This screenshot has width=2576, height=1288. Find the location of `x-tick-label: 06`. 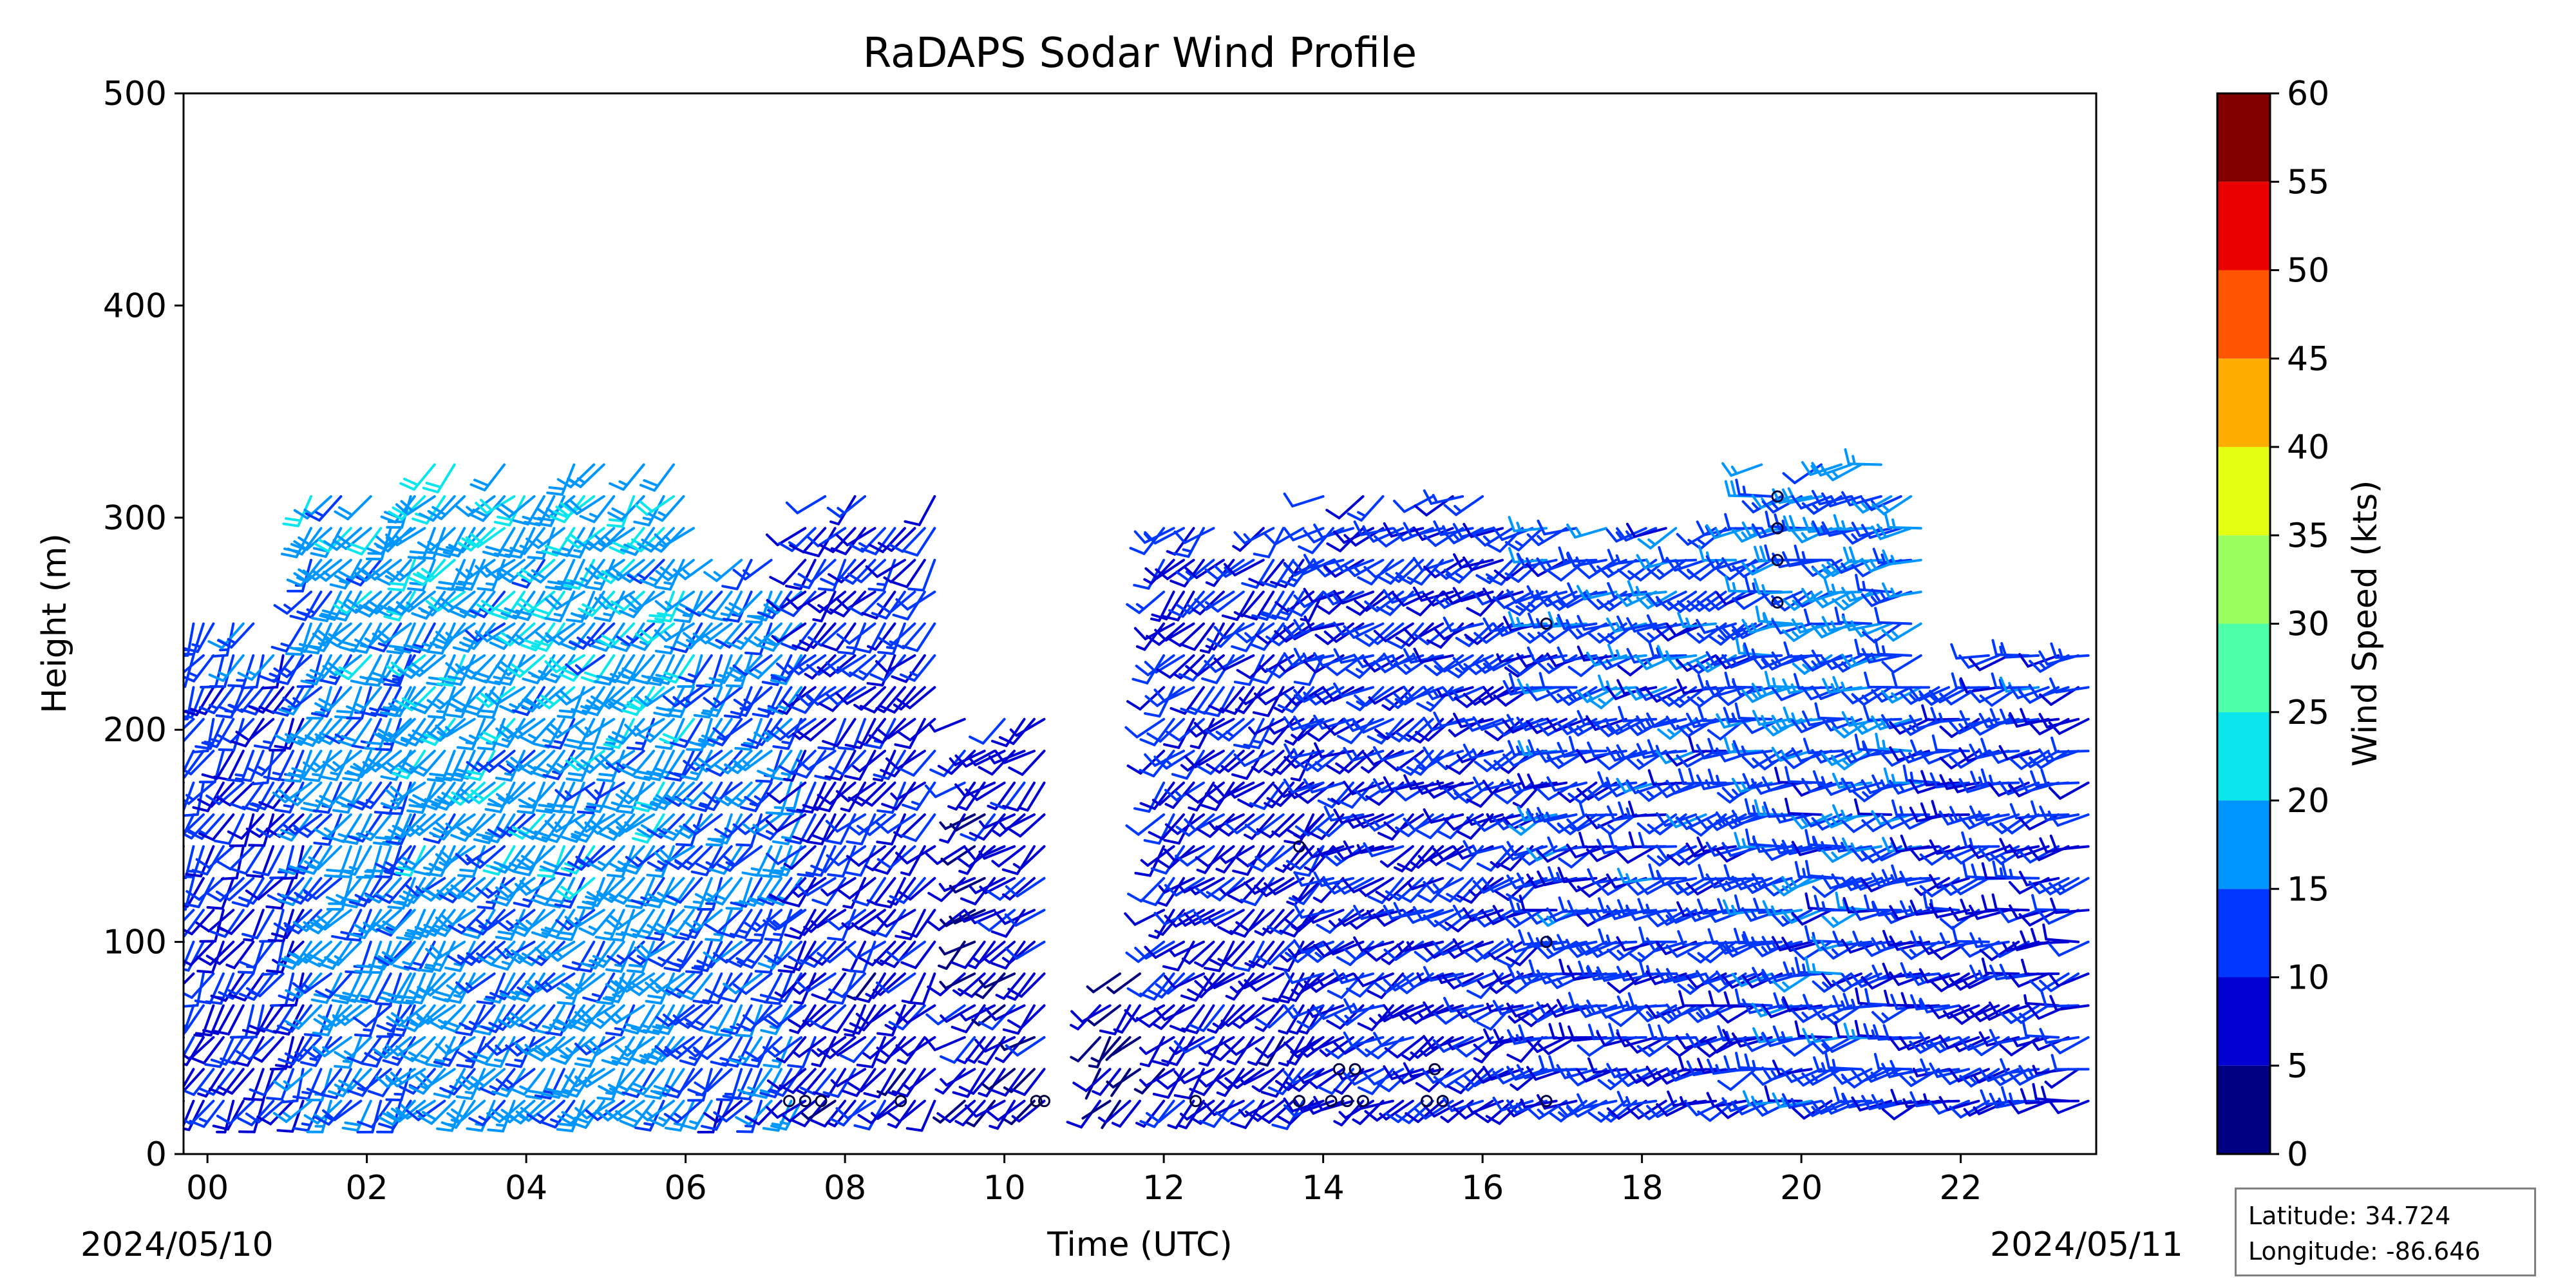

x-tick-label: 06 is located at coordinates (686, 1189).